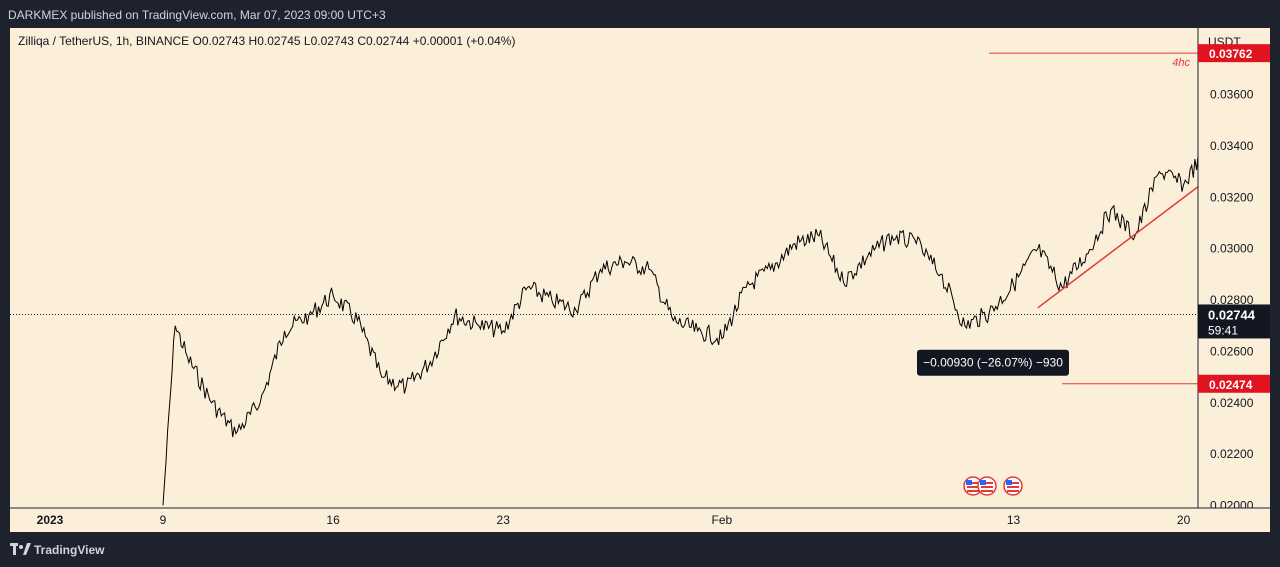 This screenshot has height=567, width=1280. What do you see at coordinates (1232, 351) in the screenshot?
I see `y-tick-label: 0.02600` at bounding box center [1232, 351].